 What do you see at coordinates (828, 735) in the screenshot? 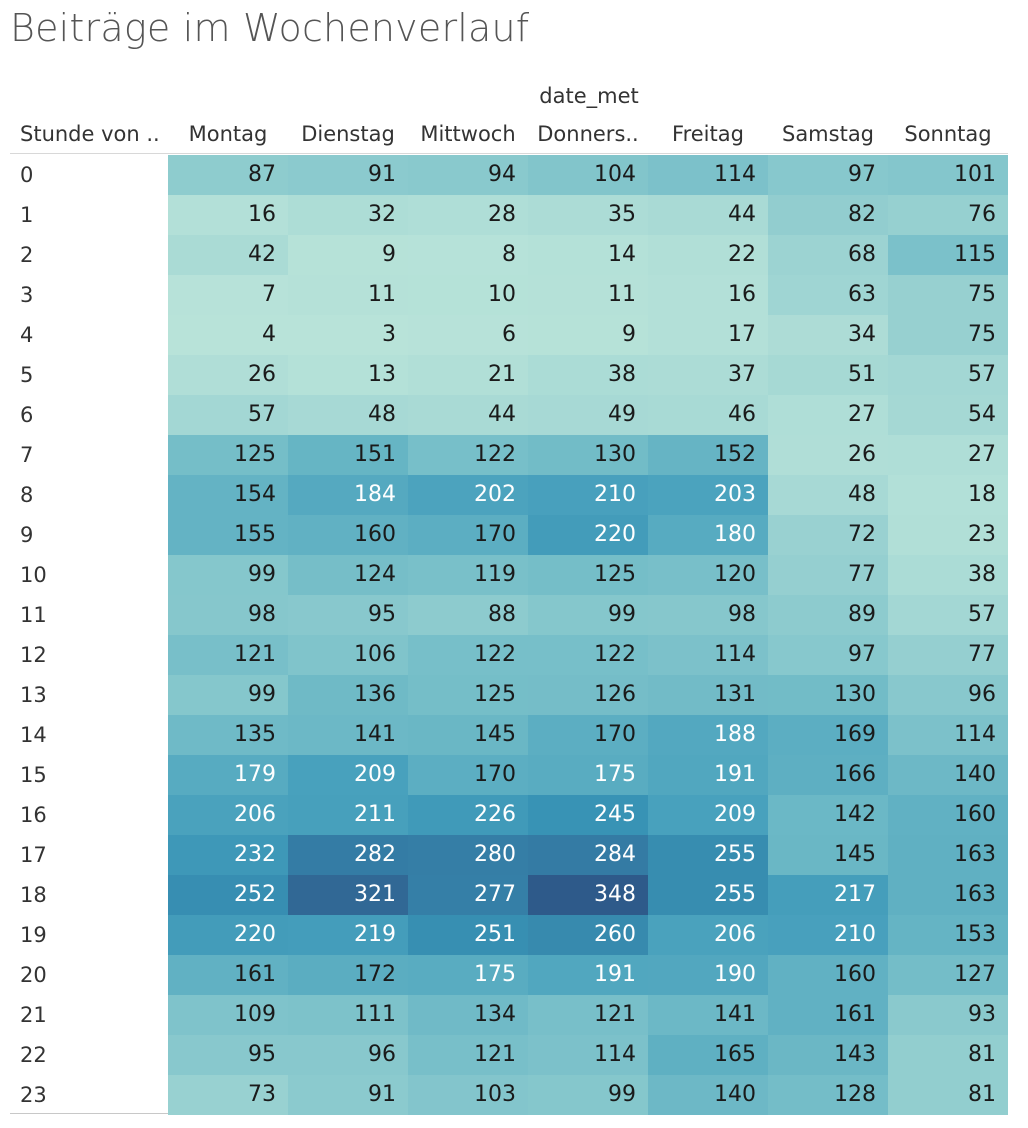
I see `heatmap-cell: 169` at bounding box center [828, 735].